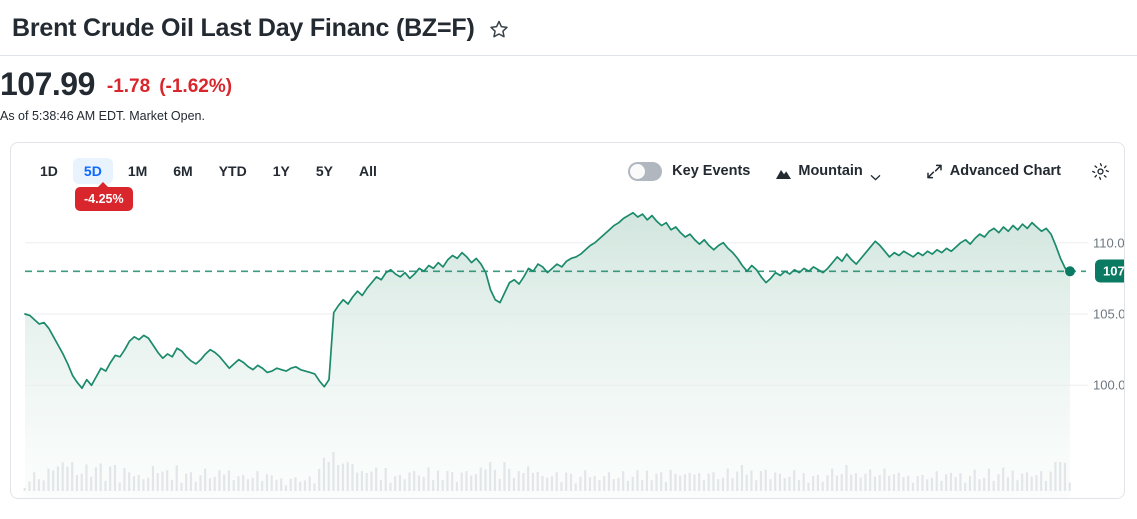 The image size is (1137, 519). I want to click on title-row: Brent Crude Oil Last Day Financ (BZ=F), so click(568, 34).